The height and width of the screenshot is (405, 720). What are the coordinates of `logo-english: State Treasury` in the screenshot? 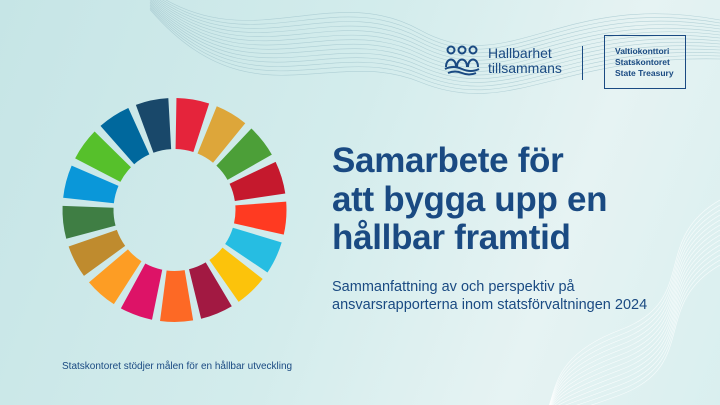 It's located at (644, 72).